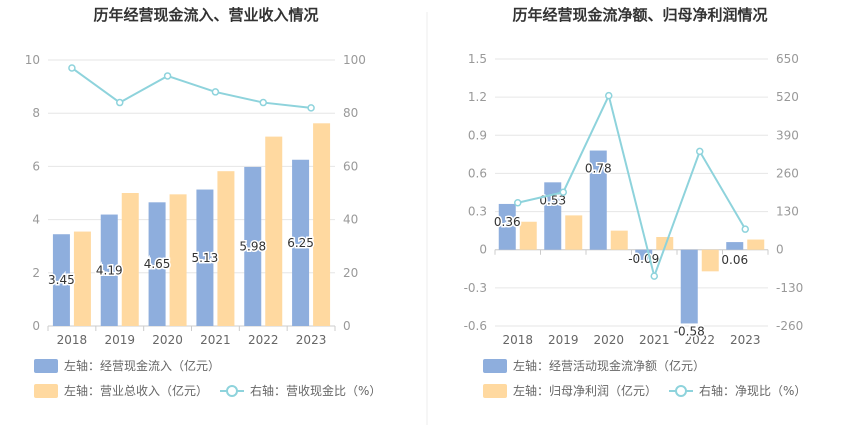 This screenshot has width=850, height=441. Describe the element at coordinates (734, 260) in the screenshot. I see `bar-data-label: 0.06` at that location.